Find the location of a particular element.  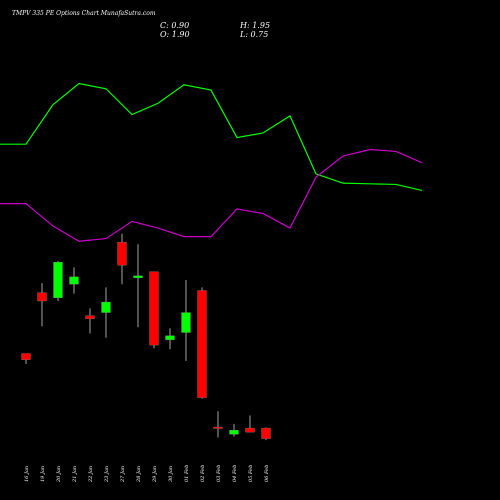

x-tick-label: 28 Jan is located at coordinates (139, 474).